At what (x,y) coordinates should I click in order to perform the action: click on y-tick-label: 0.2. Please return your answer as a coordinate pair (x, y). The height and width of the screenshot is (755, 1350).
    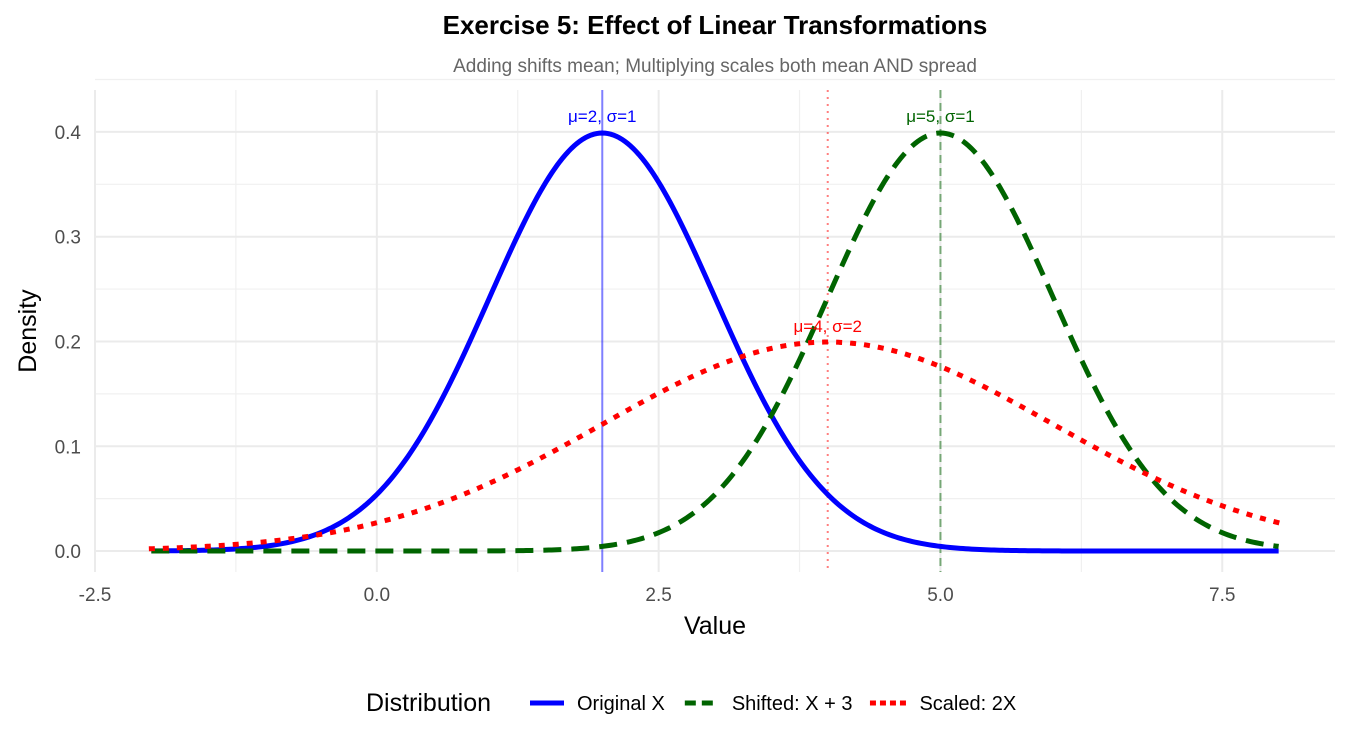
    Looking at the image, I should click on (68, 342).